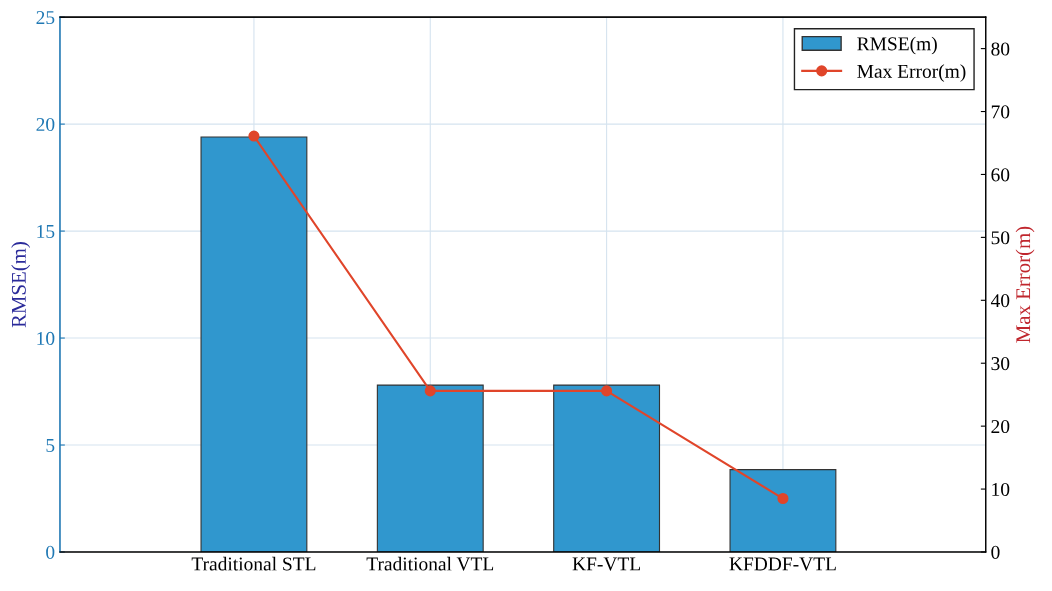 This screenshot has width=1052, height=591. Describe the element at coordinates (995, 552) in the screenshot. I see `y2-tick-label: 0` at that location.